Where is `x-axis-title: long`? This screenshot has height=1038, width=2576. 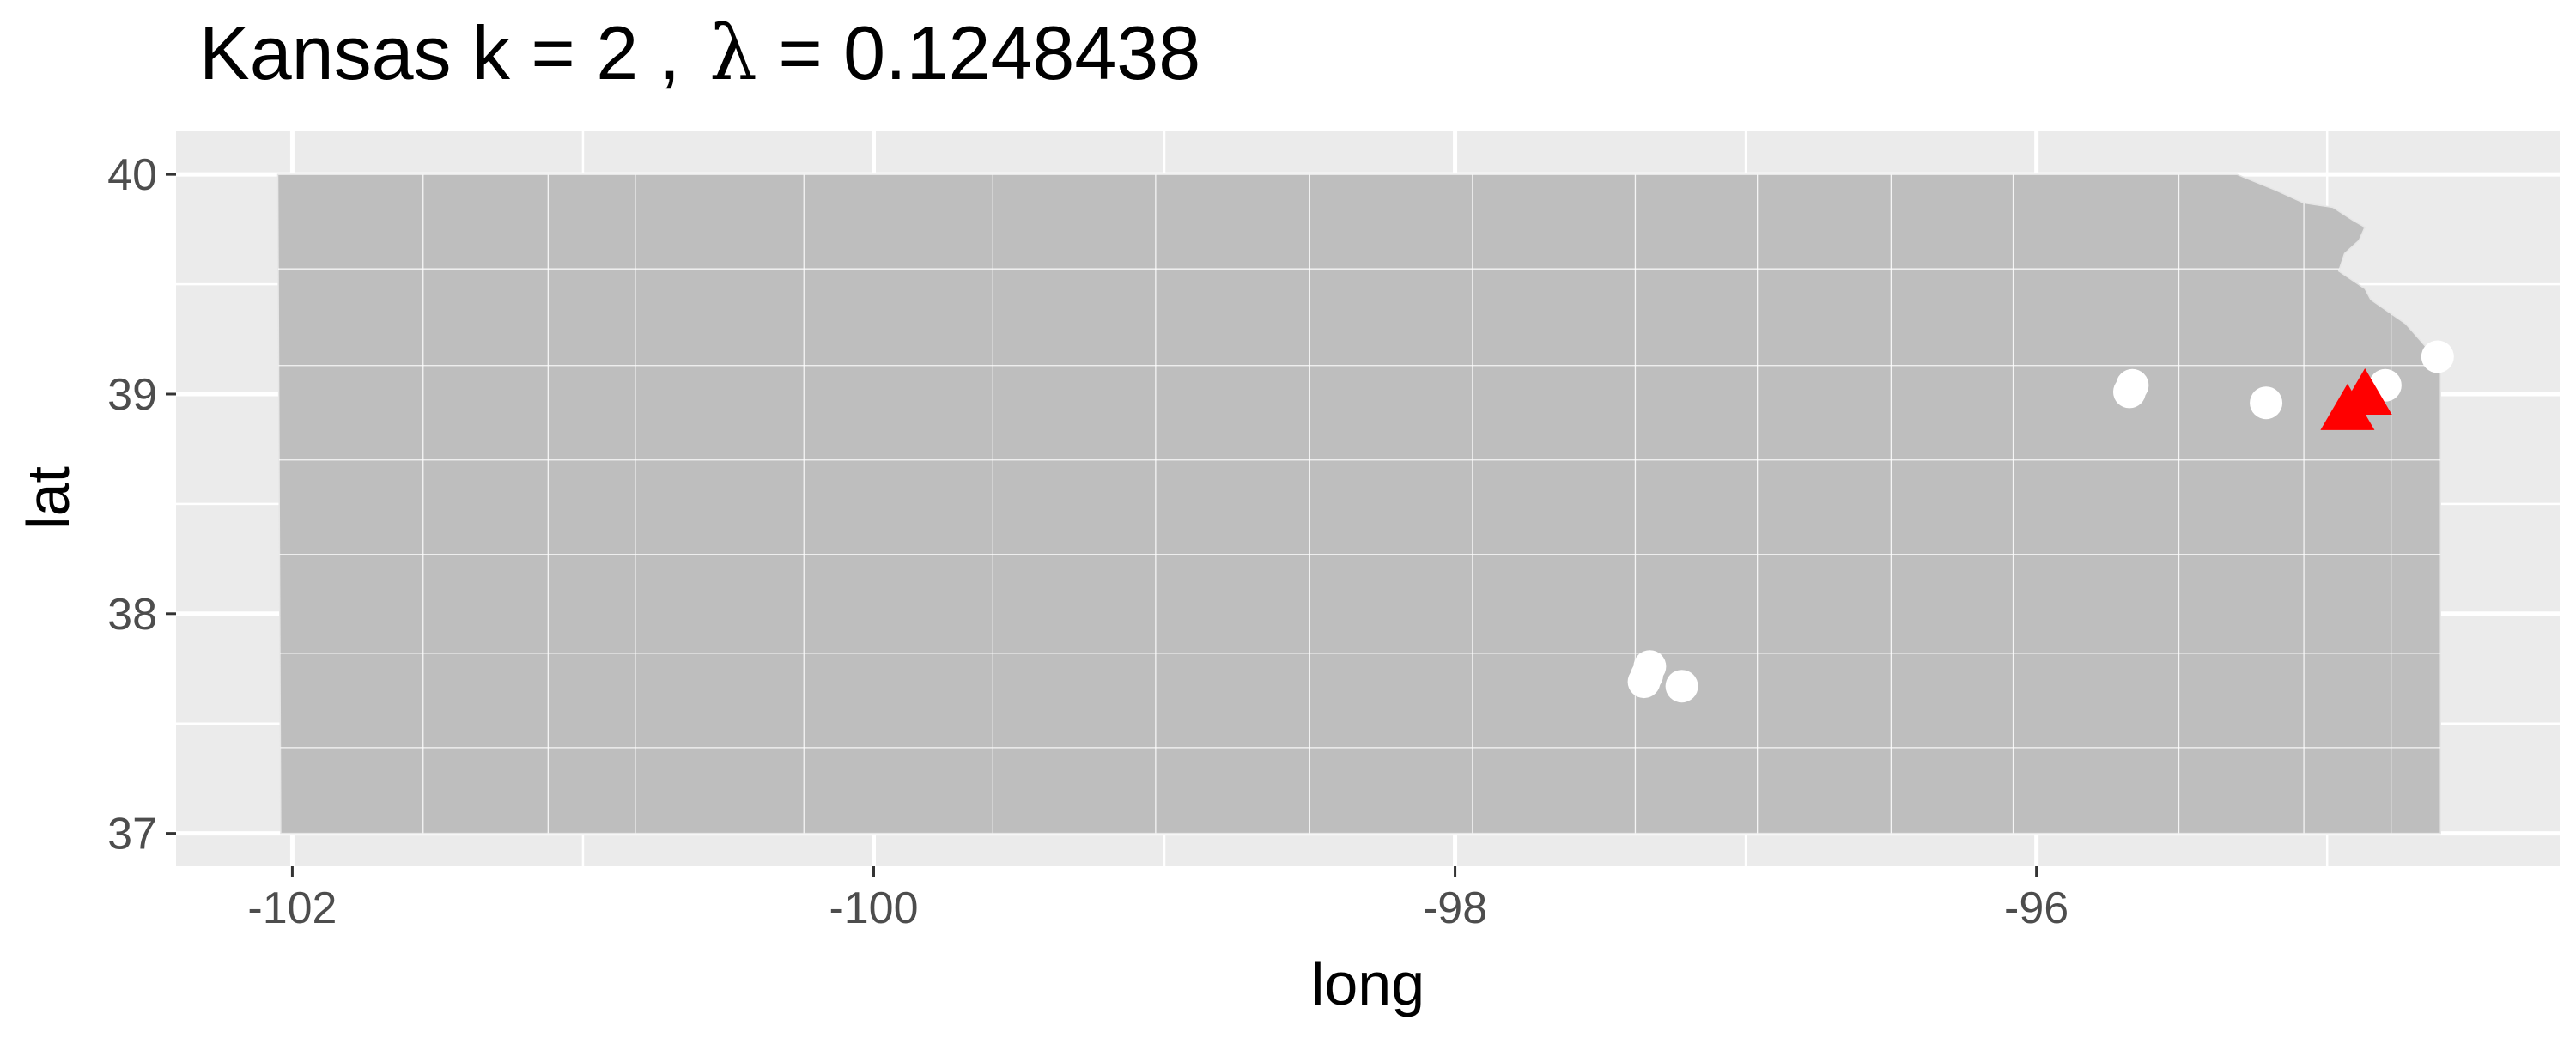 x-axis-title: long is located at coordinates (1368, 983).